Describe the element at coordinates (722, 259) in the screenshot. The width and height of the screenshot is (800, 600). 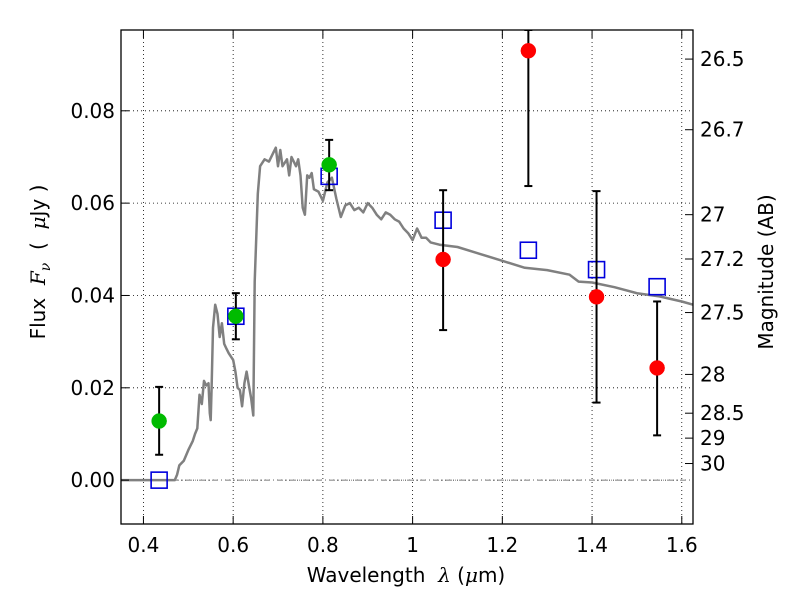
I see `y2-tick-label: 27.2` at that location.